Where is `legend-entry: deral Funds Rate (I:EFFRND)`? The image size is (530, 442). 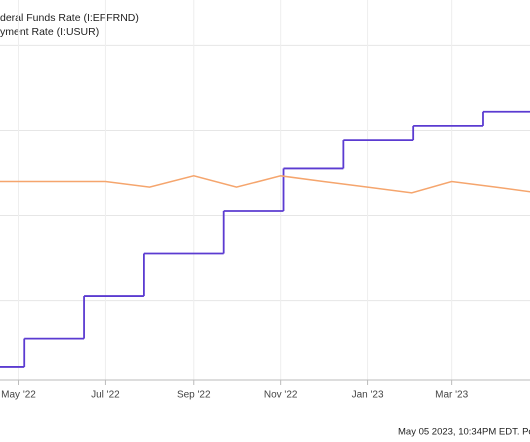
legend-entry: deral Funds Rate (I:EFFRND) is located at coordinates (69, 18).